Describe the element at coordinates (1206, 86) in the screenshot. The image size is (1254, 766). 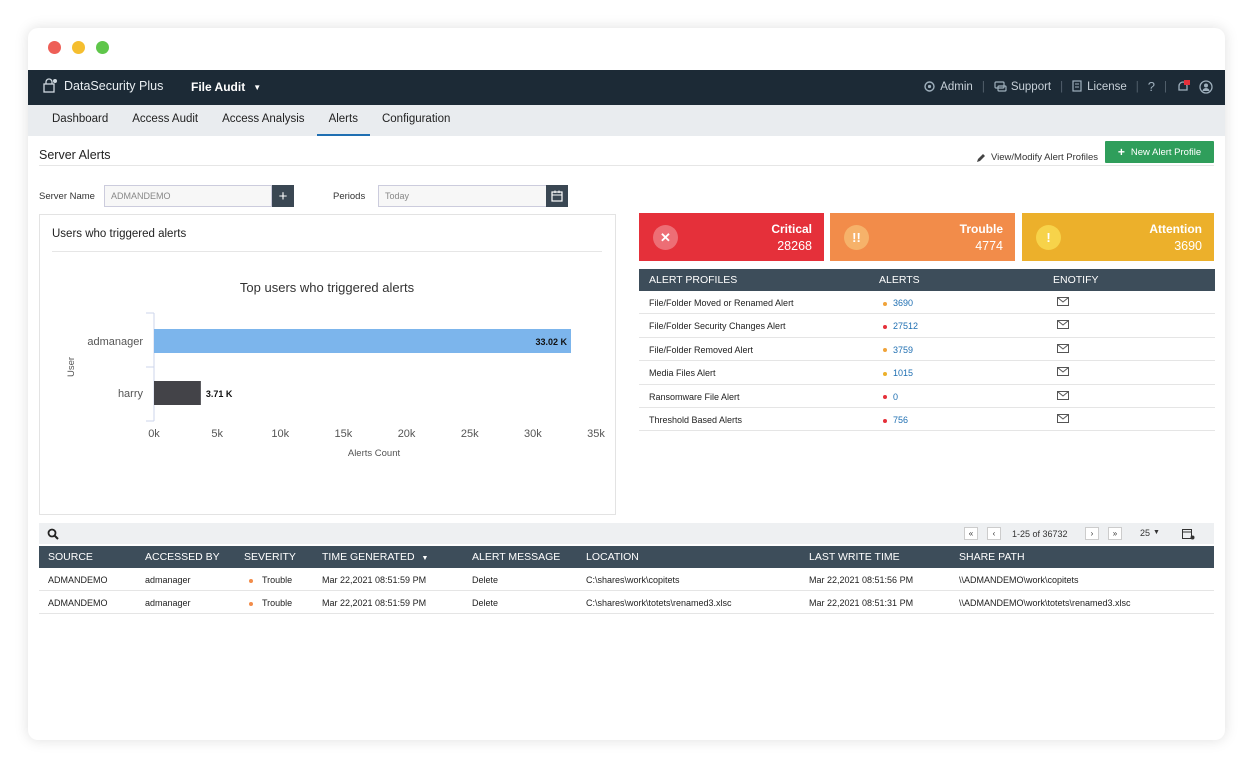
I see `user-icon` at that location.